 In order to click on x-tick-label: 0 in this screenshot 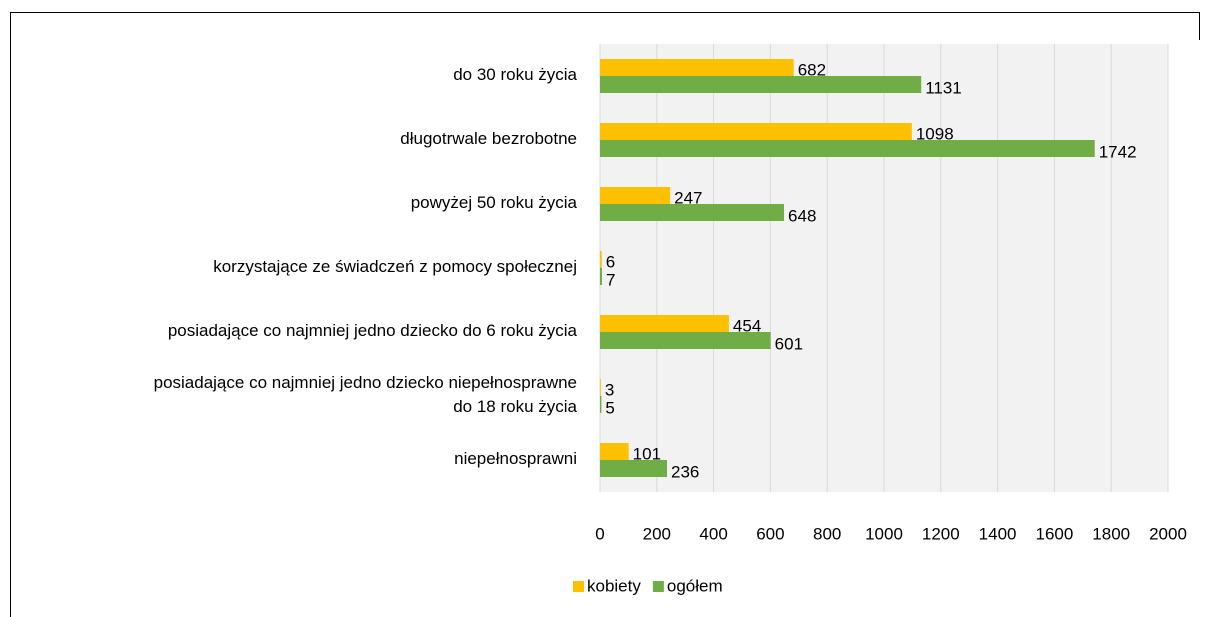, I will do `click(599, 533)`.